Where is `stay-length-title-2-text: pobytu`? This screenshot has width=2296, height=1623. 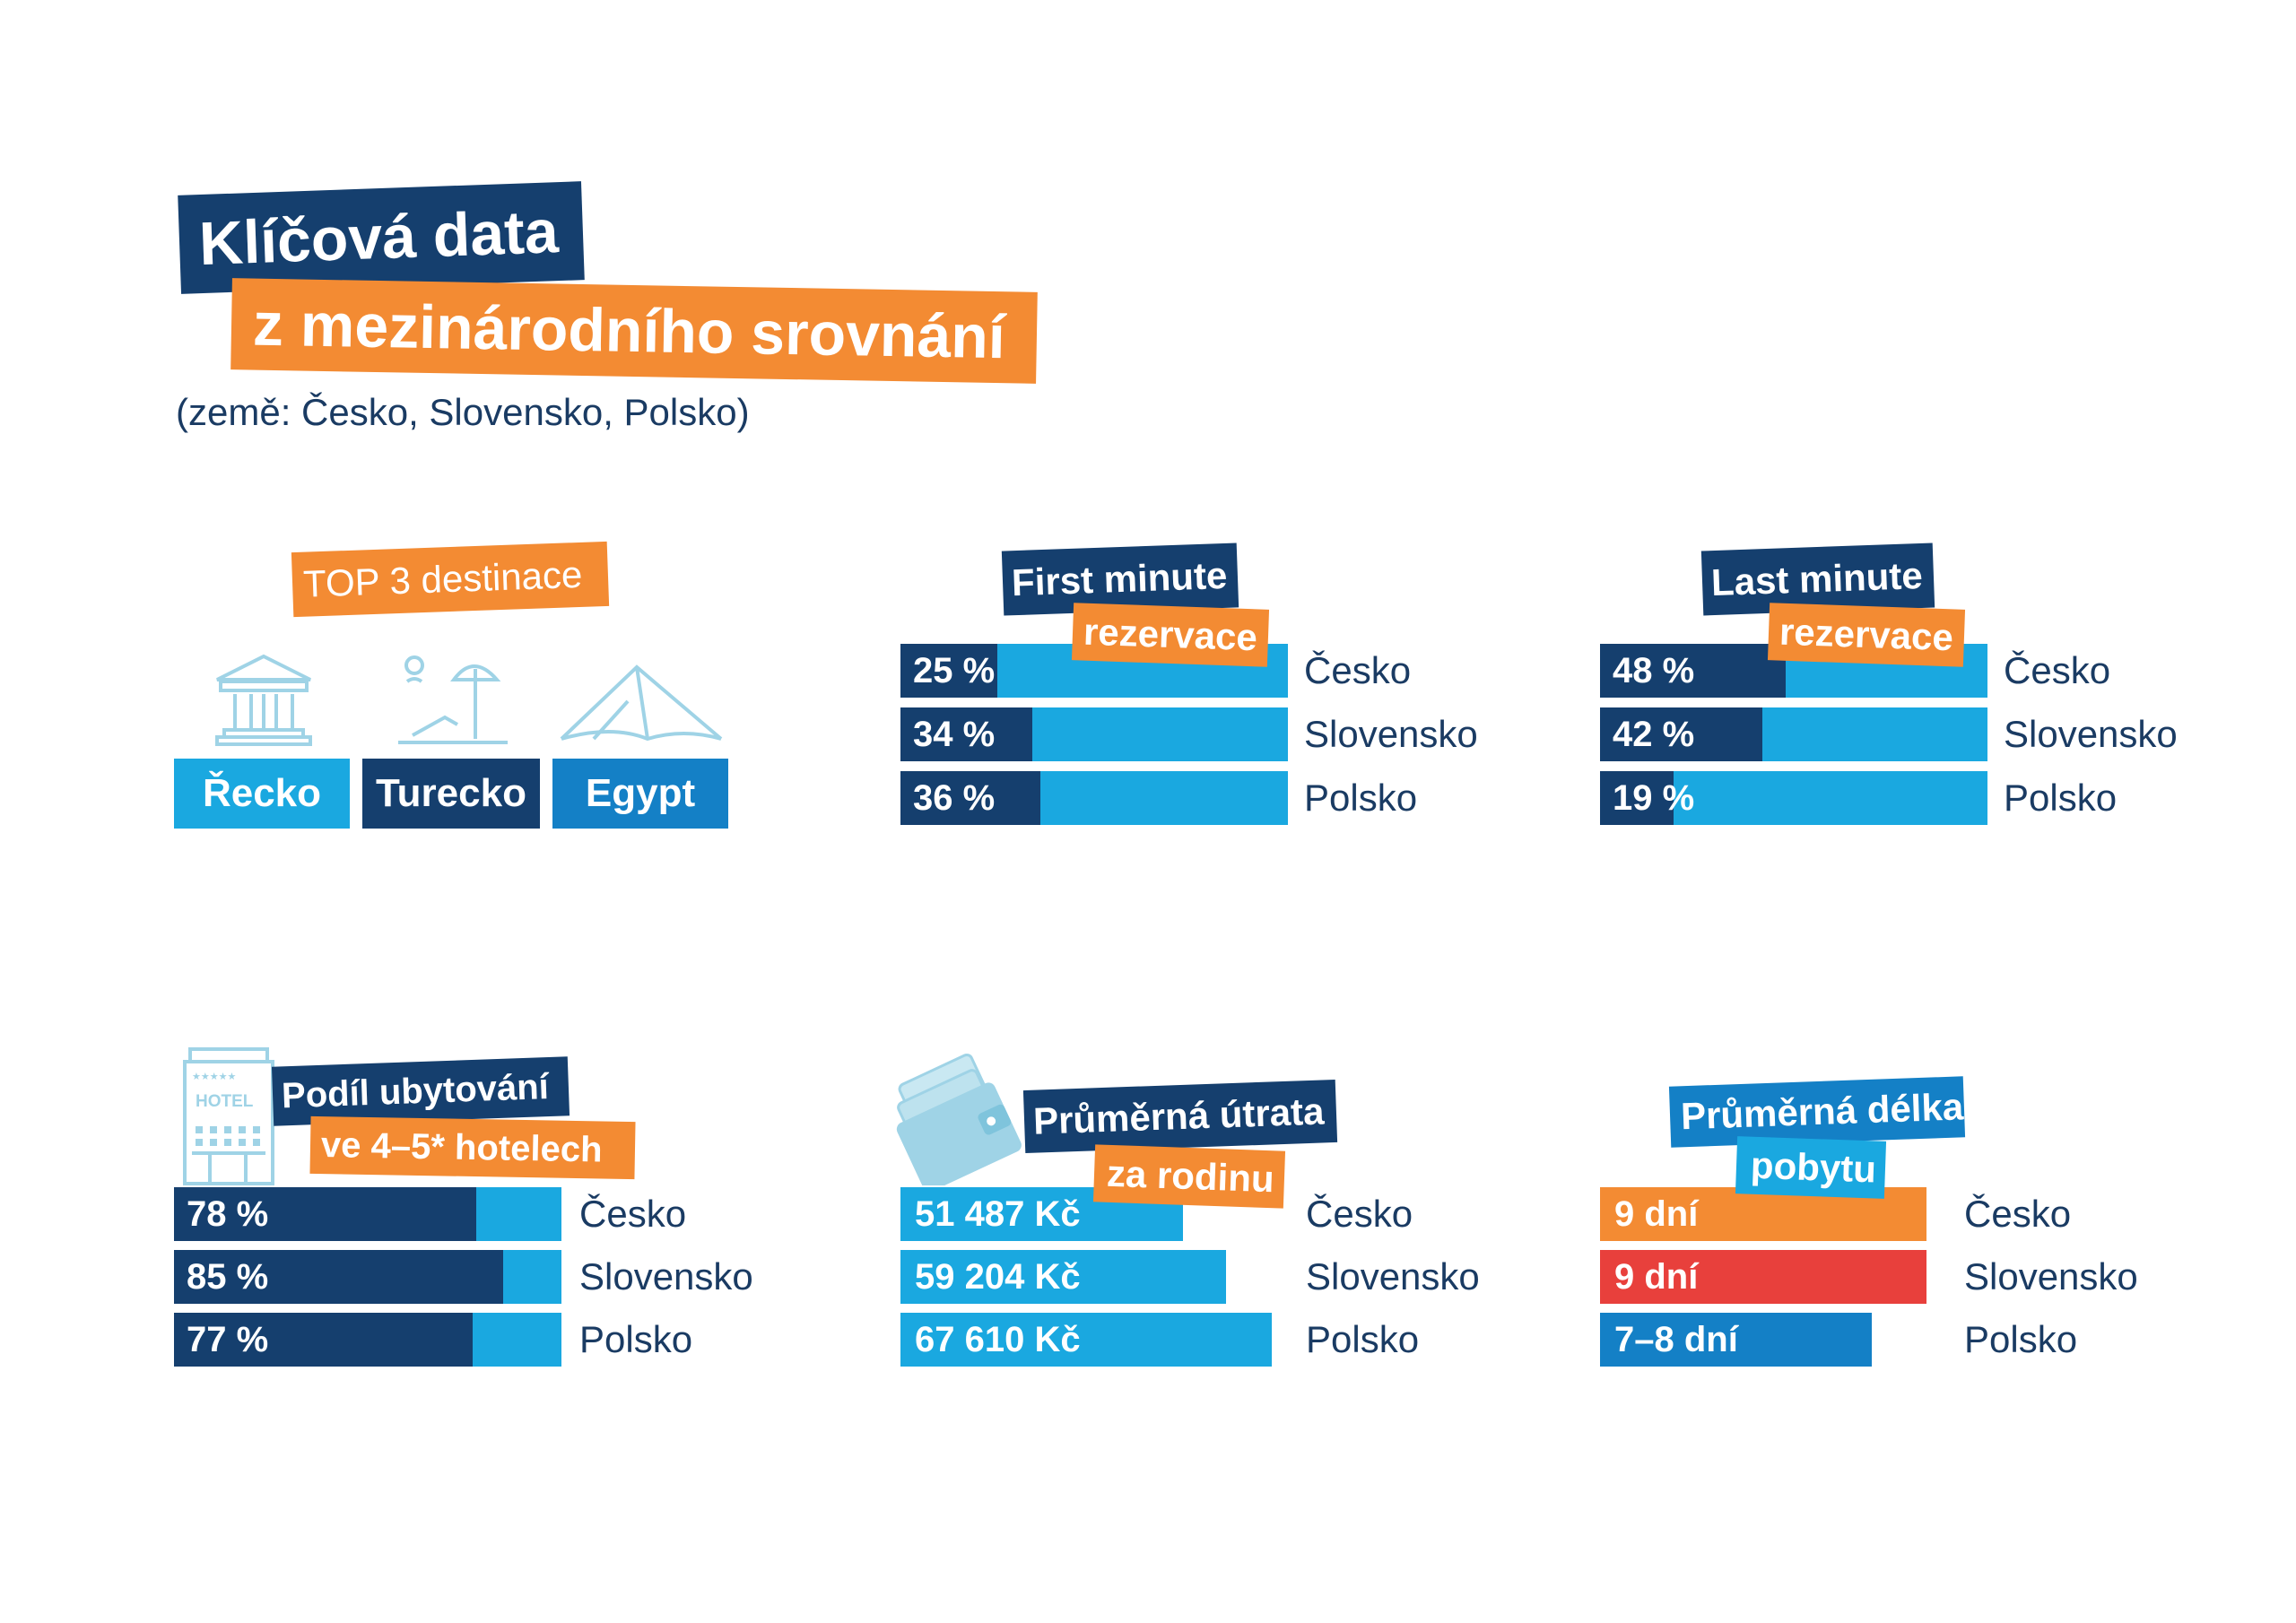 stay-length-title-2-text: pobytu is located at coordinates (1813, 1167).